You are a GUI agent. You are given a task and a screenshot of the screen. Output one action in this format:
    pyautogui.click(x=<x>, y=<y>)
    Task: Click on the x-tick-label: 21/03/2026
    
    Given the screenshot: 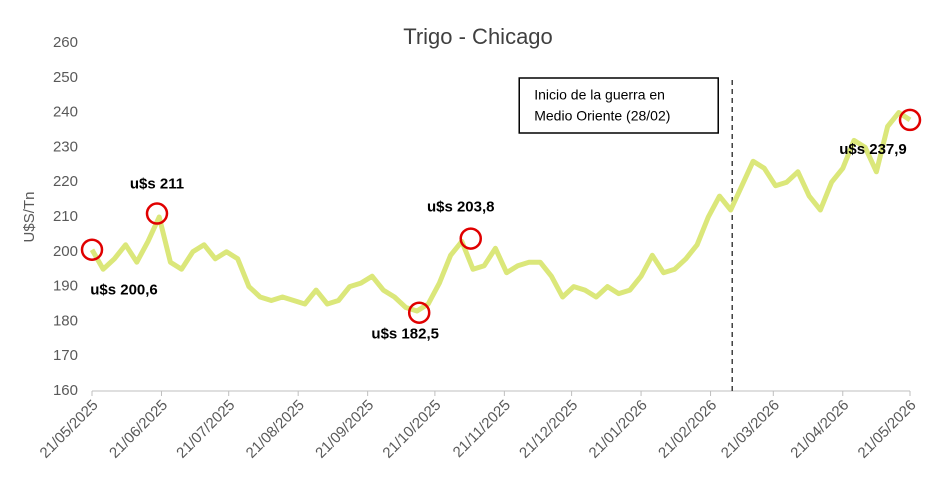 What is the action you would take?
    pyautogui.click(x=750, y=429)
    